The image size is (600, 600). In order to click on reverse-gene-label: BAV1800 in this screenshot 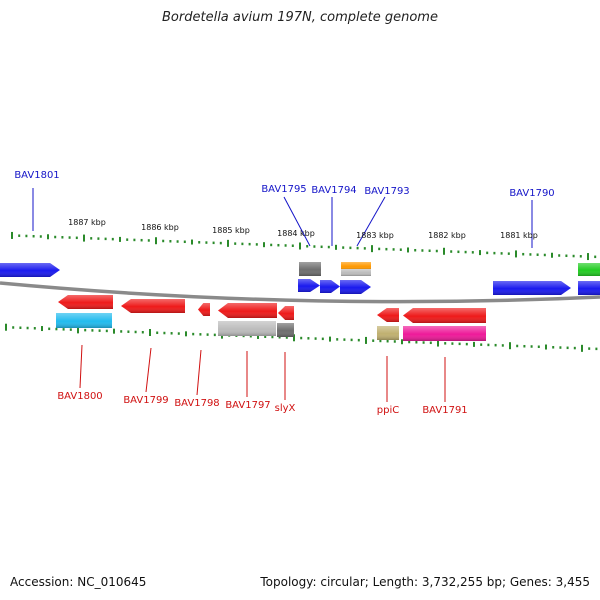, I will do `click(79, 396)`.